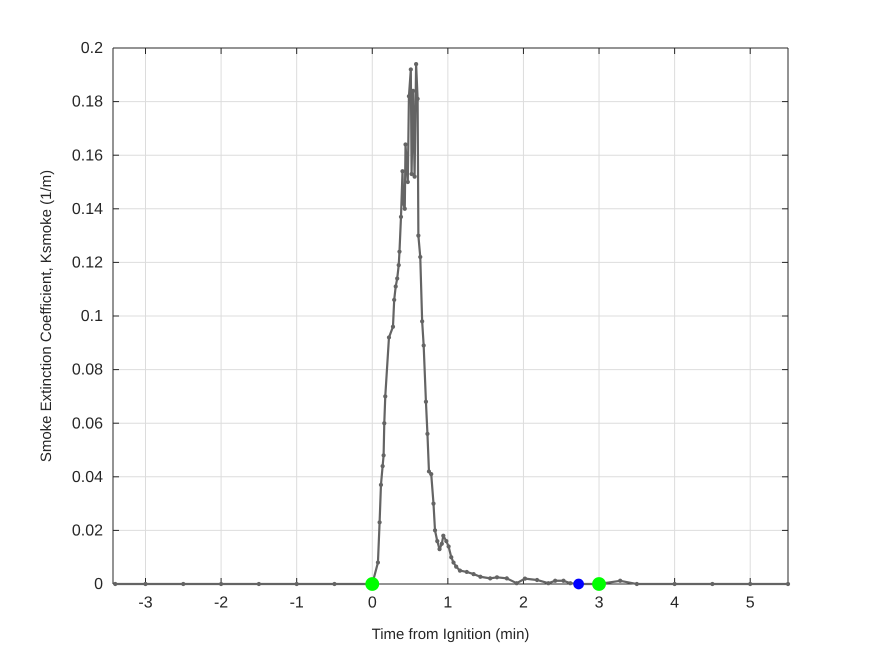 The image size is (875, 656). What do you see at coordinates (92, 49) in the screenshot?
I see `y-tick-label: 0.2` at bounding box center [92, 49].